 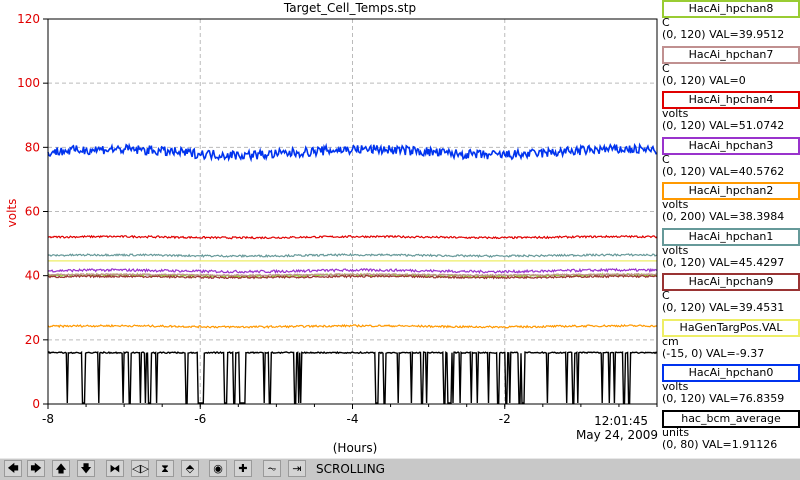 I want to click on series-line-hacai-hpchan3, so click(x=352, y=271).